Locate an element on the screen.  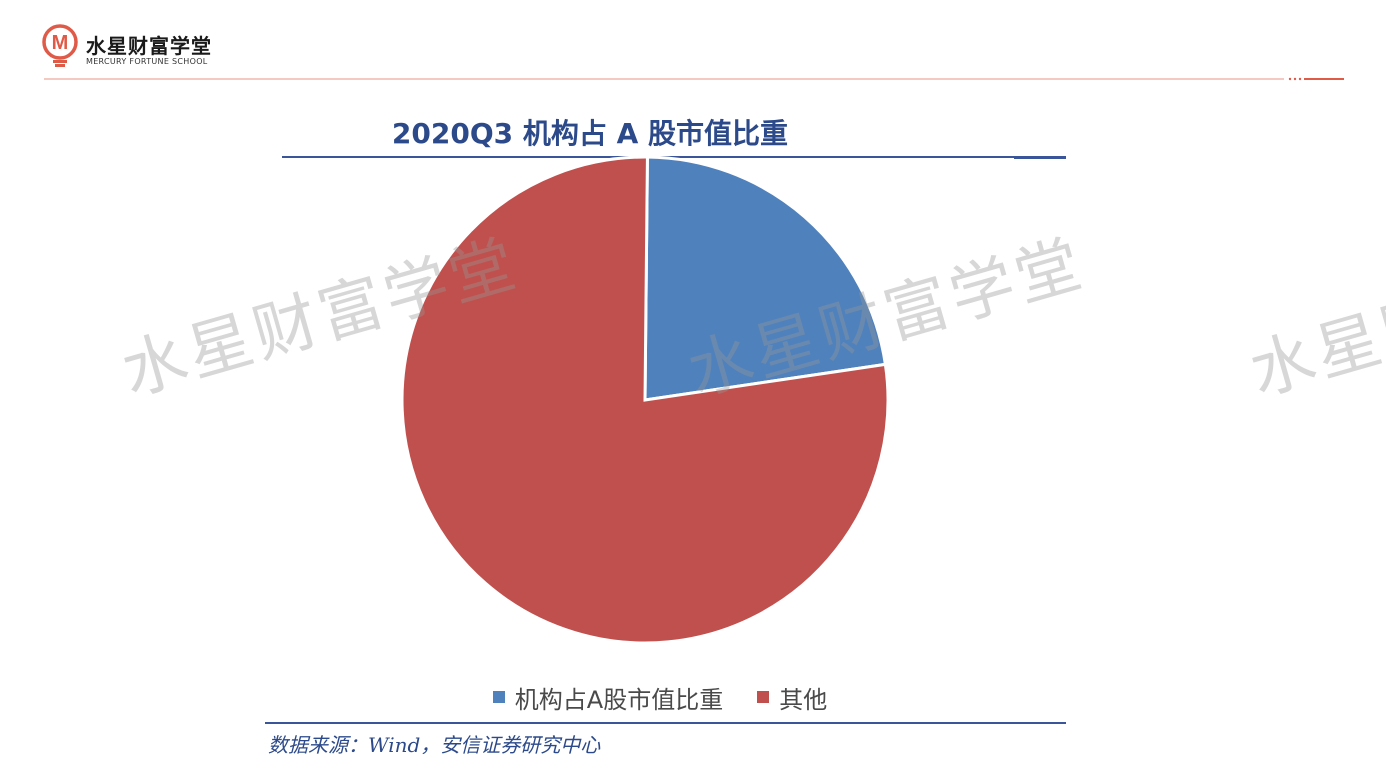
chart-title: 2020Q3 机构占 A 股市值比重 is located at coordinates (590, 133).